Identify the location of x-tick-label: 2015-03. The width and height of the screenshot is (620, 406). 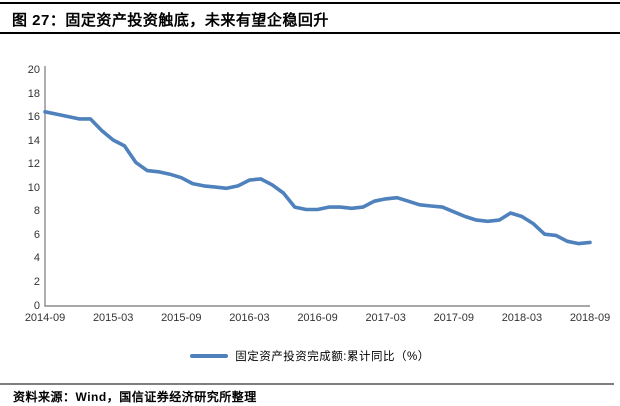
(113, 318).